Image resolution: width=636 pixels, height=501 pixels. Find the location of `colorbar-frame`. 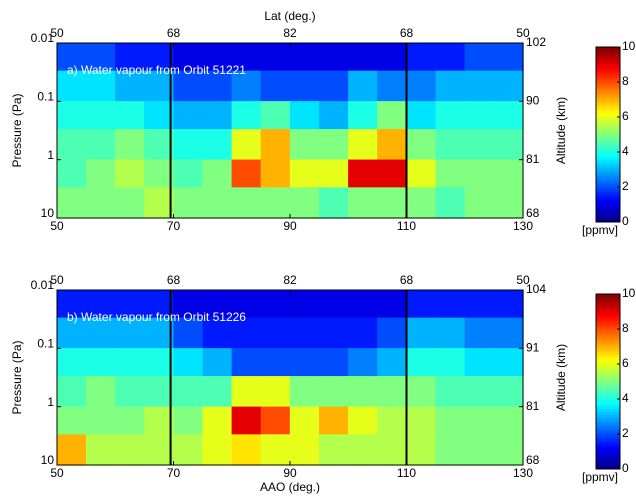

colorbar-frame is located at coordinates (608, 381).